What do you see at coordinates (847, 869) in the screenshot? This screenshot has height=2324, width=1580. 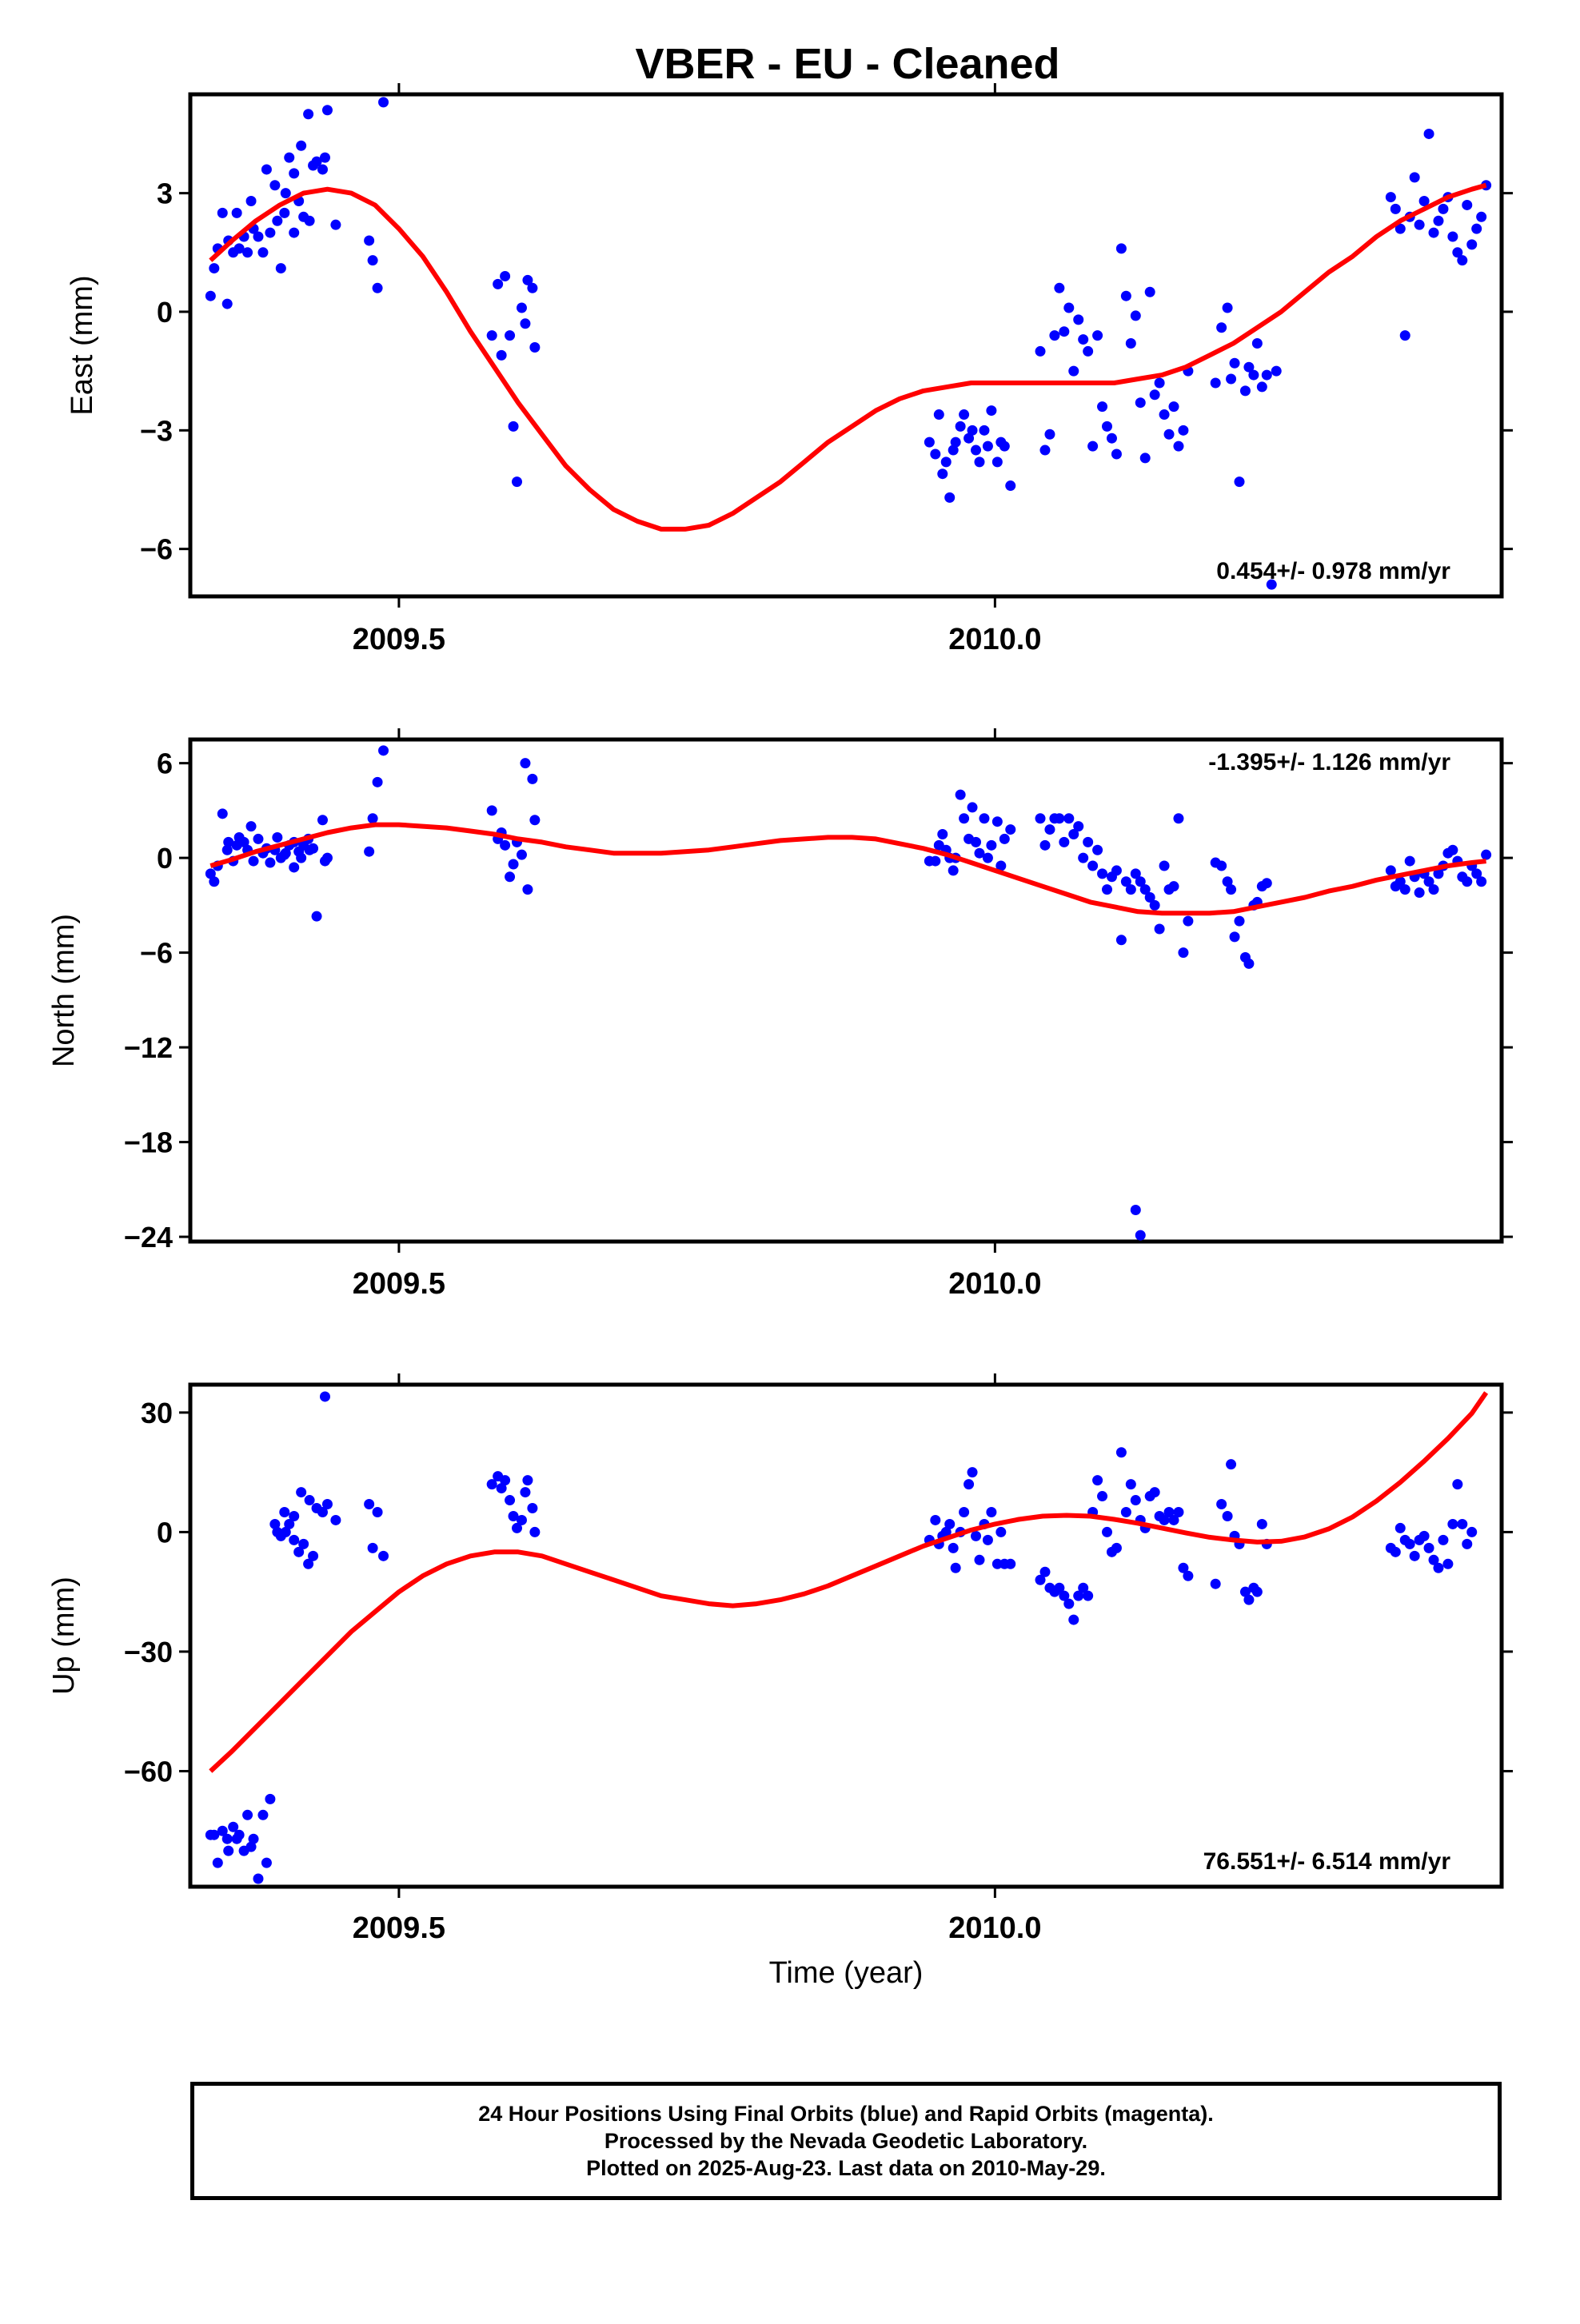 I see `fit-curve` at bounding box center [847, 869].